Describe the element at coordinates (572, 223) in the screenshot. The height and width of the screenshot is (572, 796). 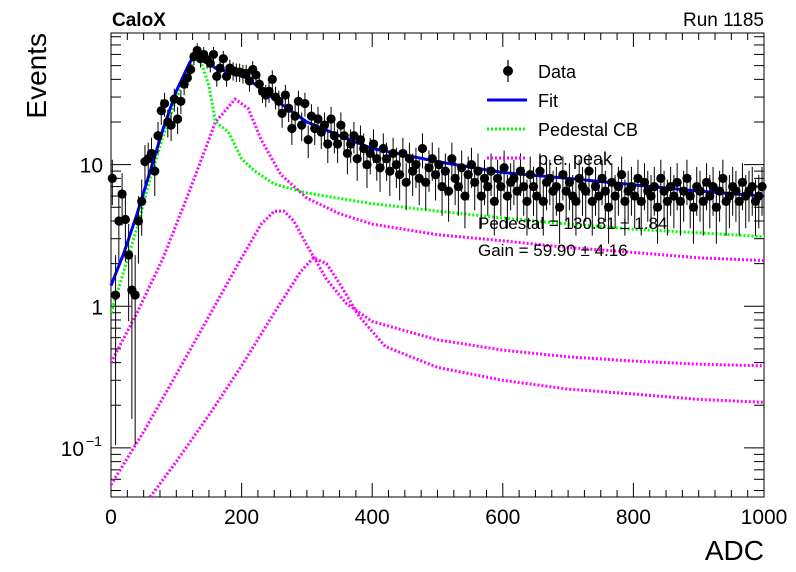
I see `pedestal-annotation: Pedestal = 130.81 ± 1.84` at that location.